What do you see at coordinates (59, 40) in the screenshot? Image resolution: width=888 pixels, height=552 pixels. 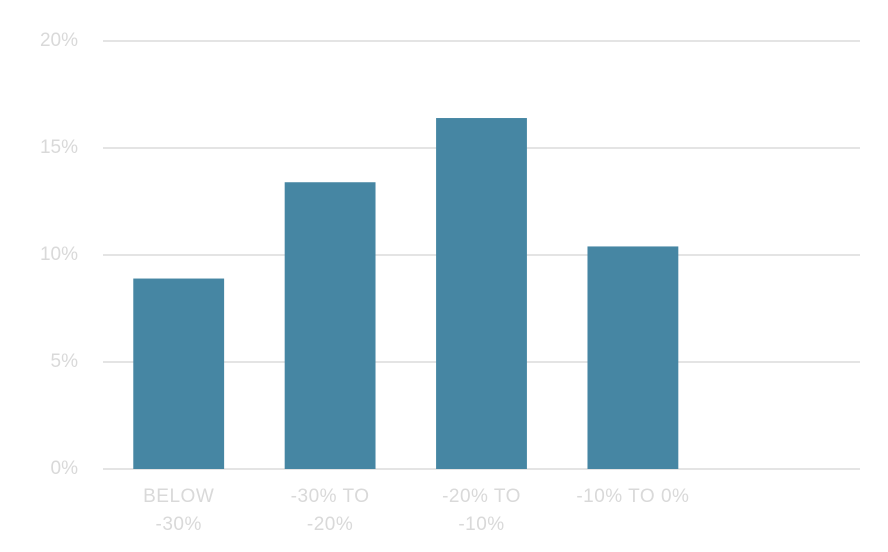 I see `y-tick-label: 20%` at bounding box center [59, 40].